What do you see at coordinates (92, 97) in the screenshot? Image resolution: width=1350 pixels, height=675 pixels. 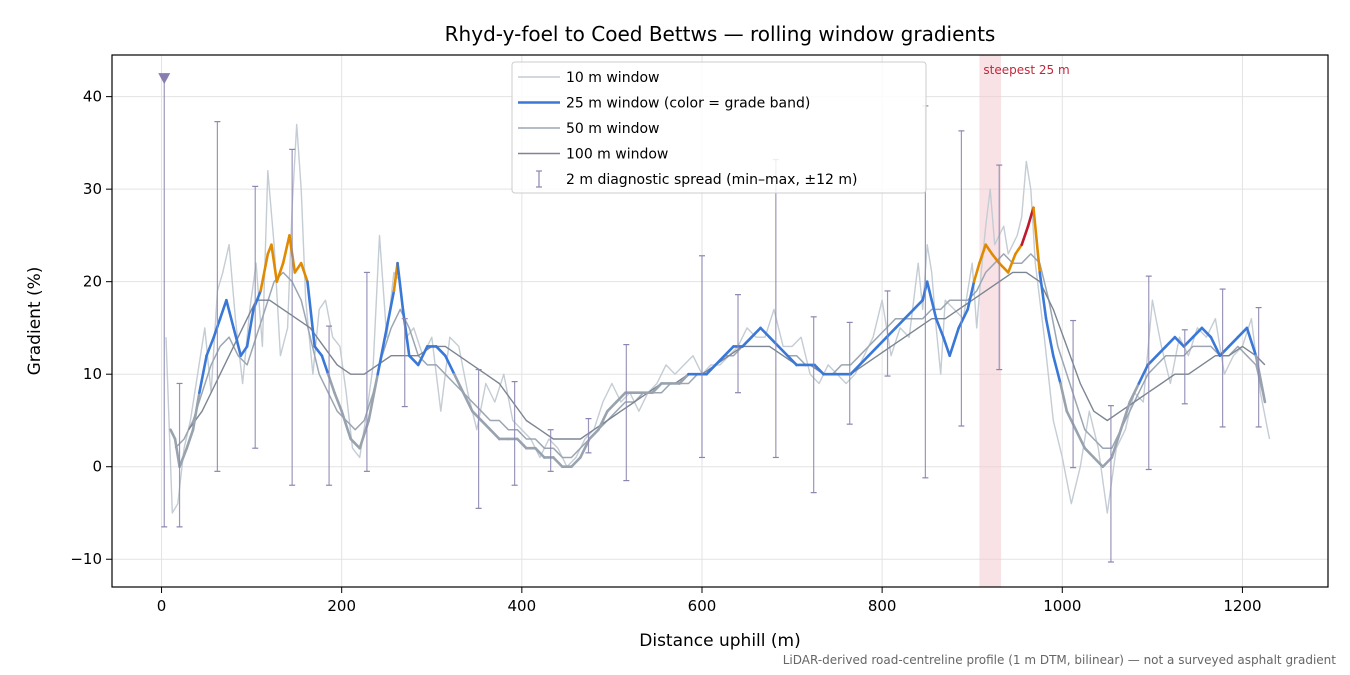 I see `y-tick-label: 40` at bounding box center [92, 97].